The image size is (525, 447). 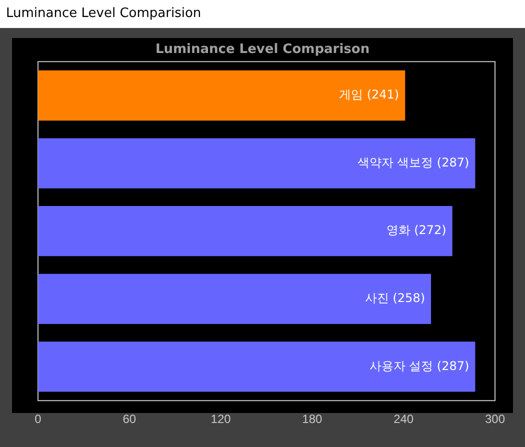 What do you see at coordinates (129, 419) in the screenshot?
I see `x-tick-label: 60` at bounding box center [129, 419].